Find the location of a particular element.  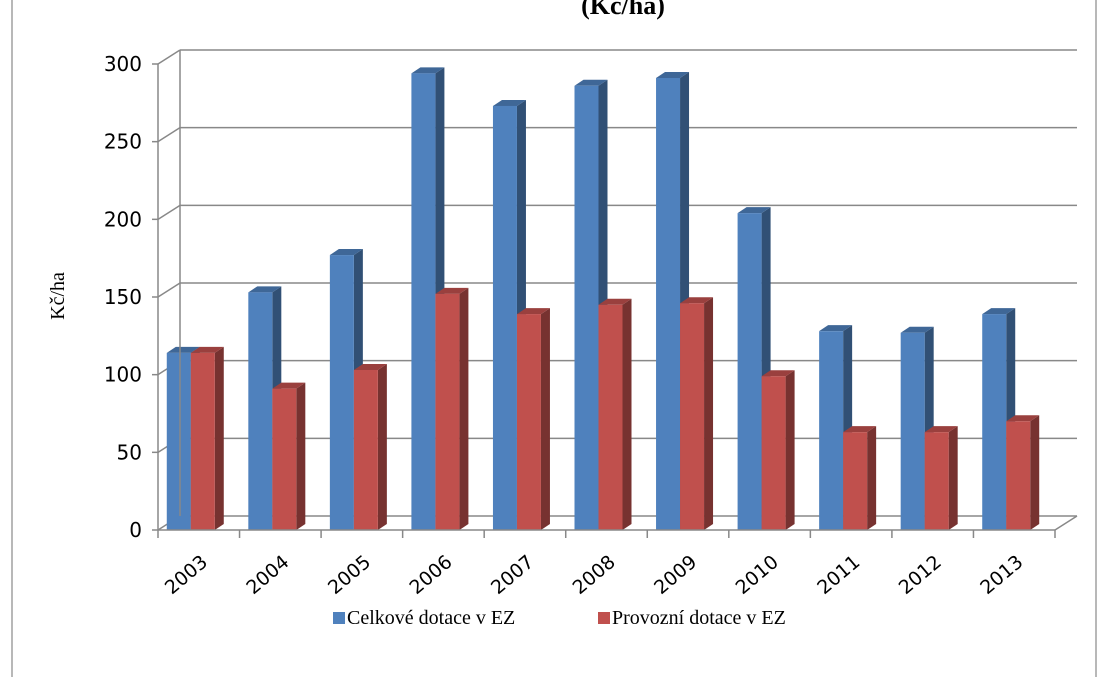

x-tick-label: 2003 is located at coordinates (186, 575).